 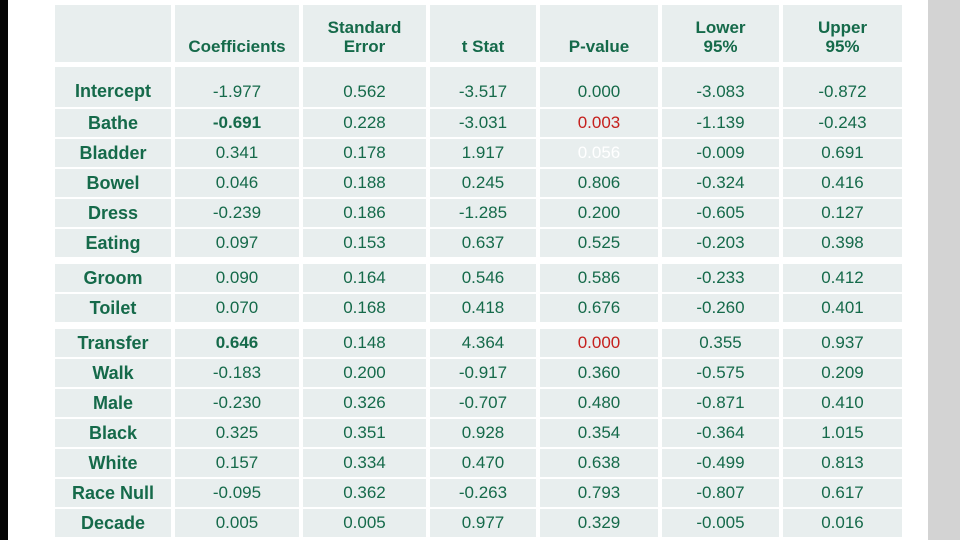 I want to click on value-cell: 0.056, so click(x=599, y=153).